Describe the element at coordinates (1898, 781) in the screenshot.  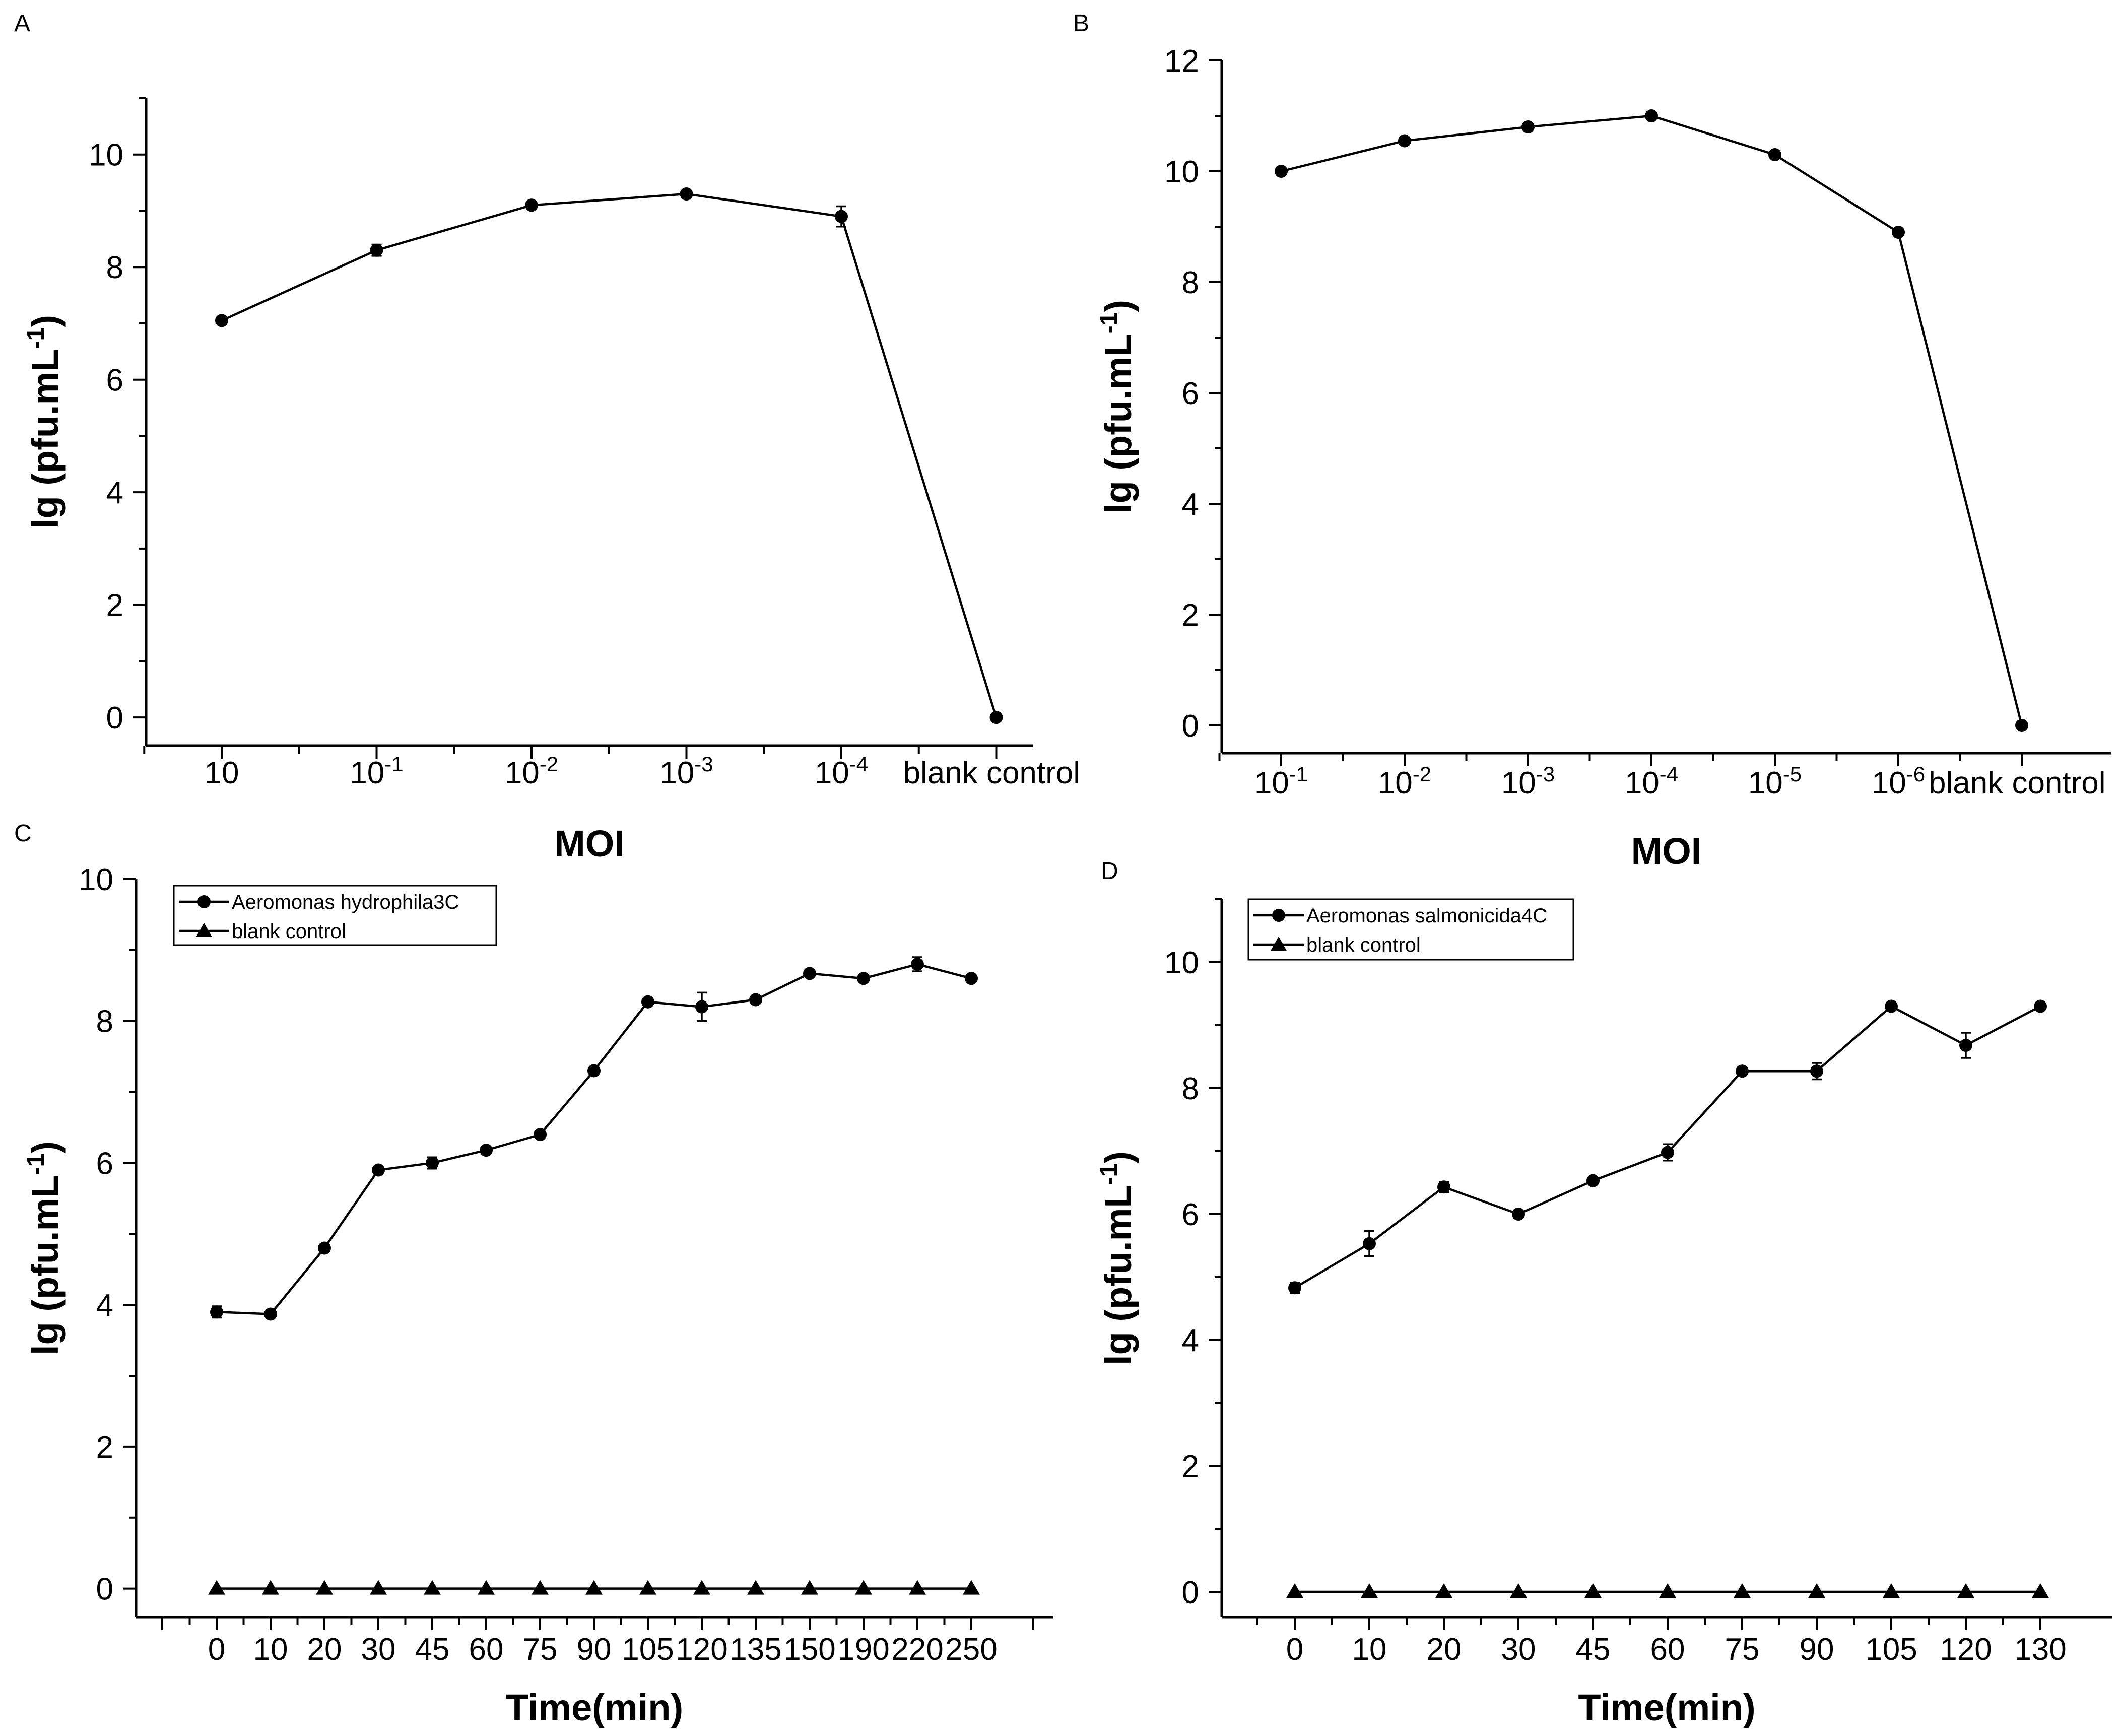
I see `x-tick-label: 10-6` at that location.